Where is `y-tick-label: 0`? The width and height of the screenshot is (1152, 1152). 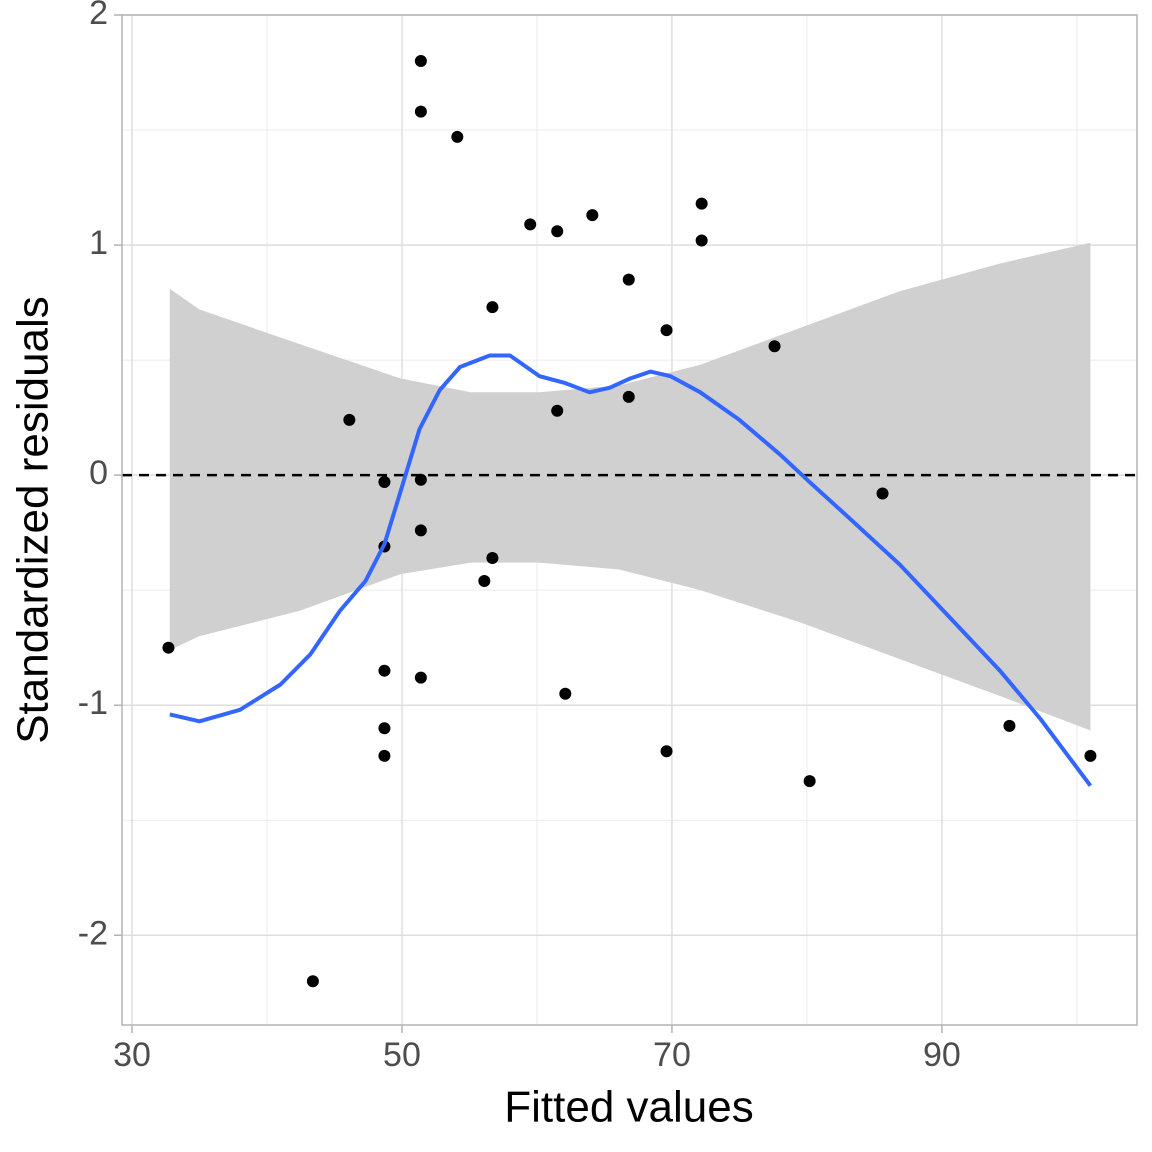
y-tick-label: 0 is located at coordinates (98, 473).